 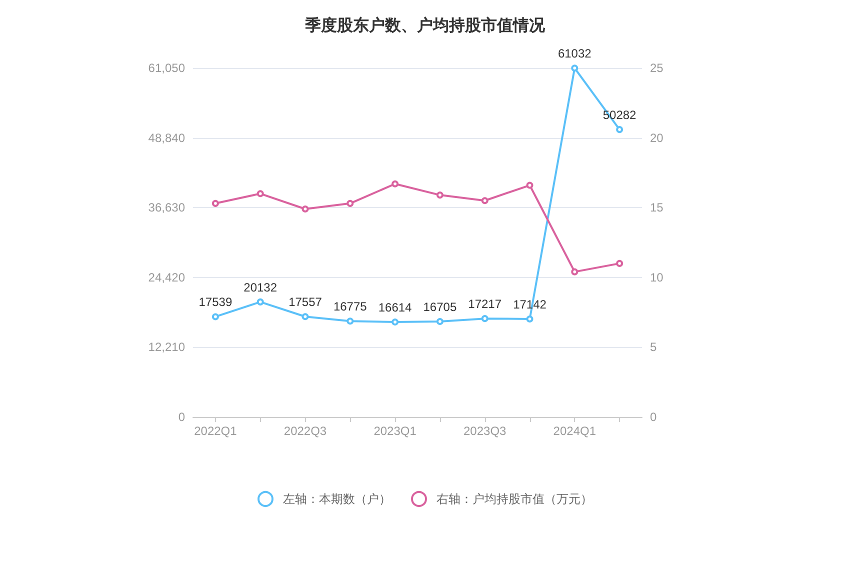 What do you see at coordinates (261, 287) in the screenshot?
I see `data-label: 20132` at bounding box center [261, 287].